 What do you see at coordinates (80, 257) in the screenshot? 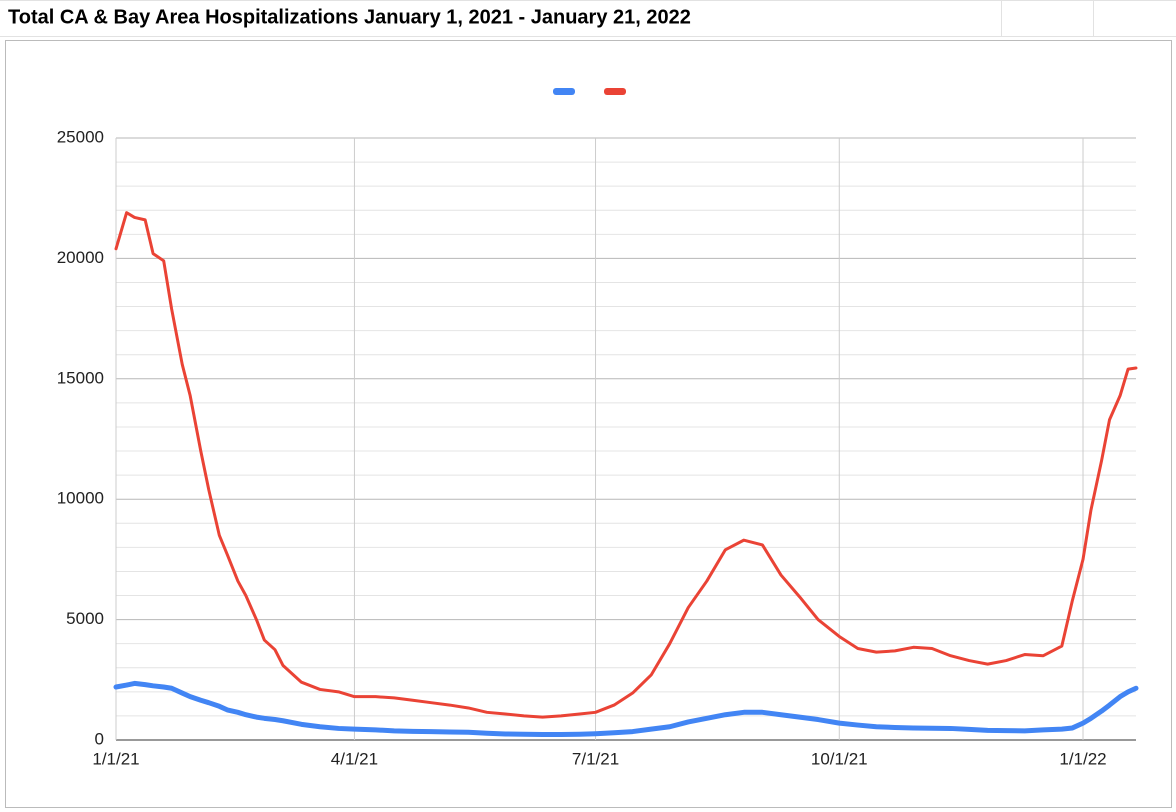
I see `y-tick-label: 20000` at bounding box center [80, 257].